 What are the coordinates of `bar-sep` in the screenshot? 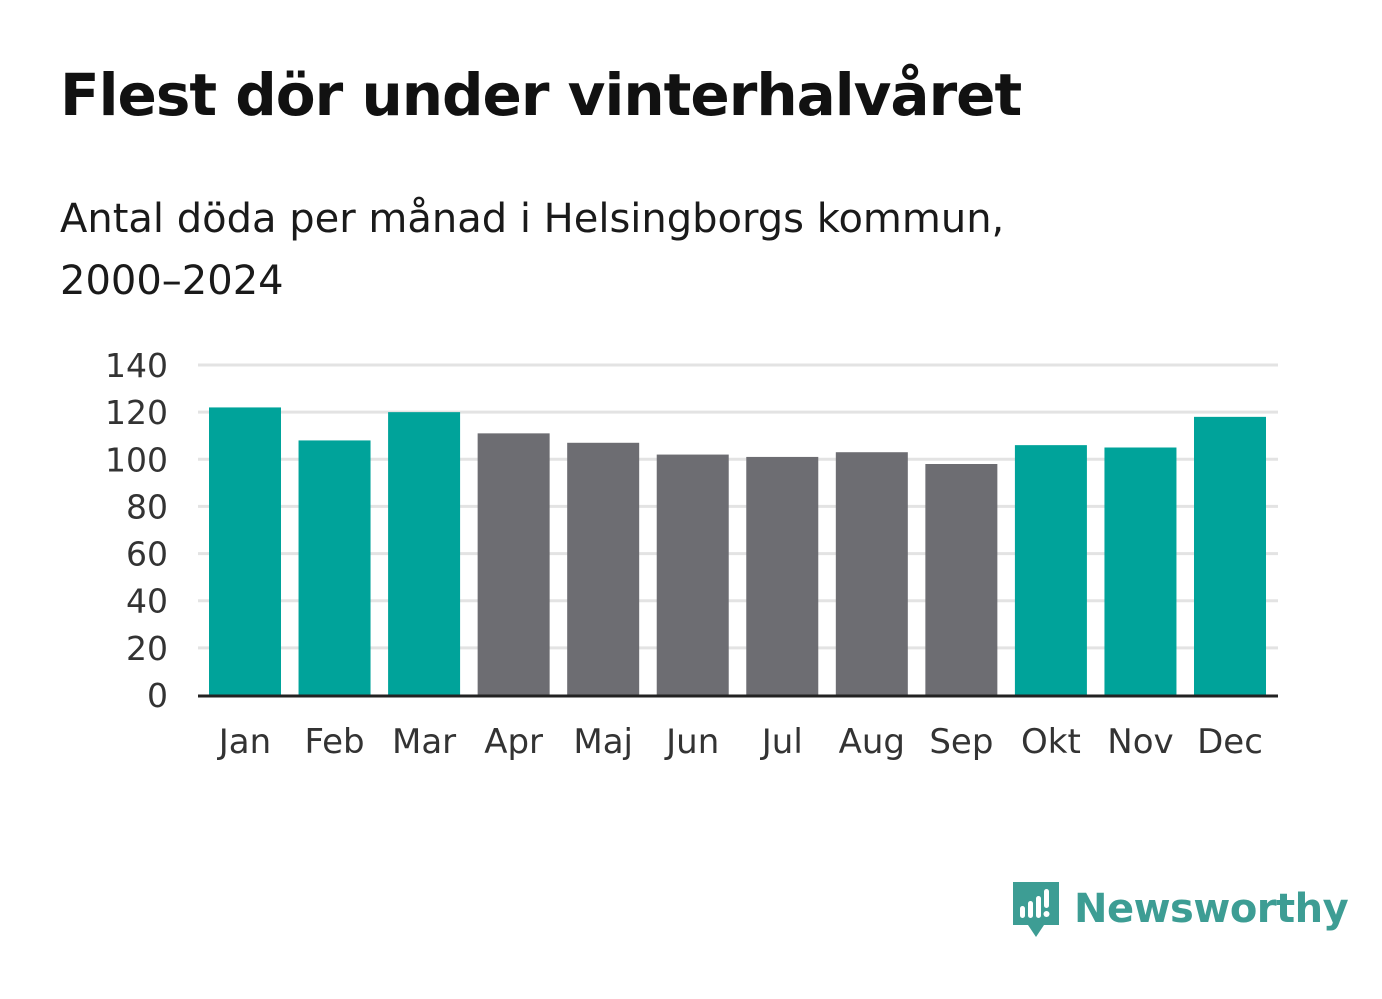 It's located at (961, 579).